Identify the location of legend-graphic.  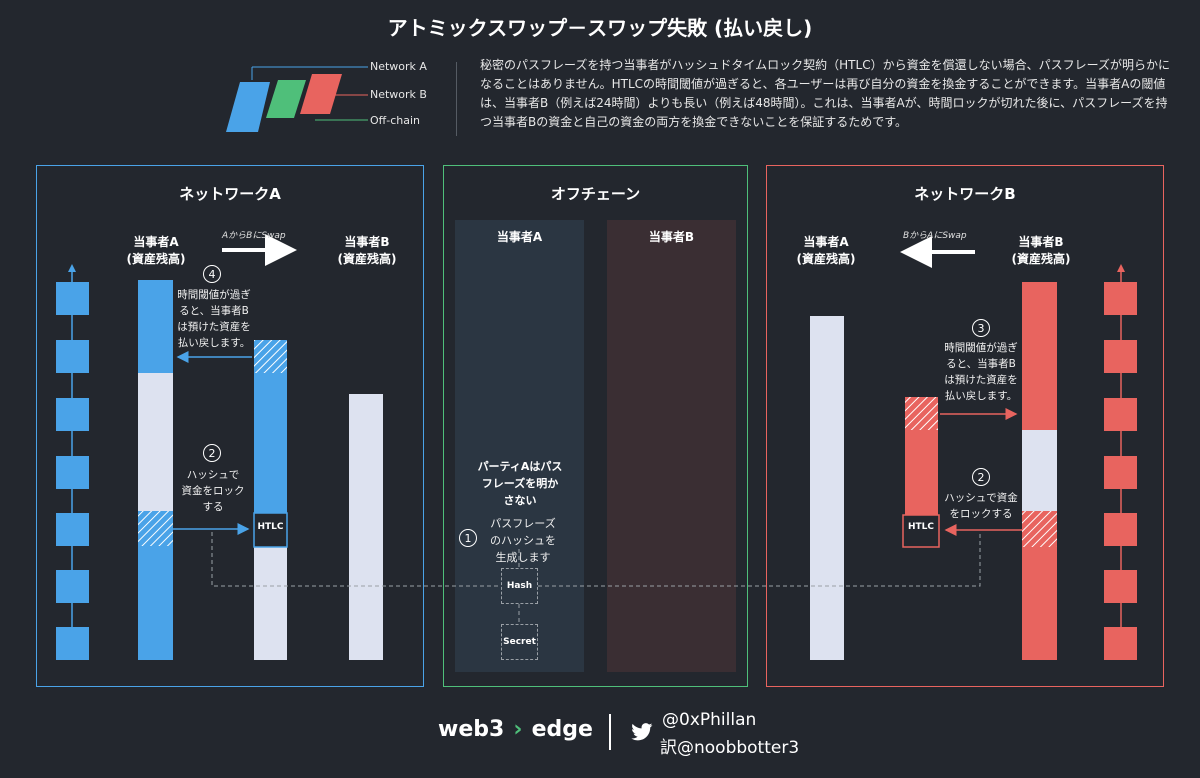
(297, 99).